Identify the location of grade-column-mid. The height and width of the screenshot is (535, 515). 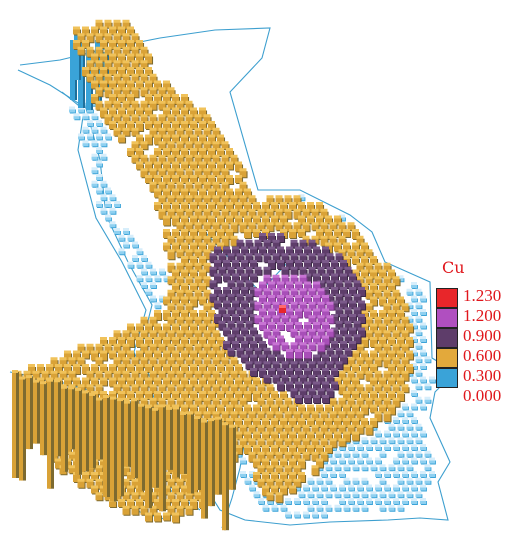
(176, 442).